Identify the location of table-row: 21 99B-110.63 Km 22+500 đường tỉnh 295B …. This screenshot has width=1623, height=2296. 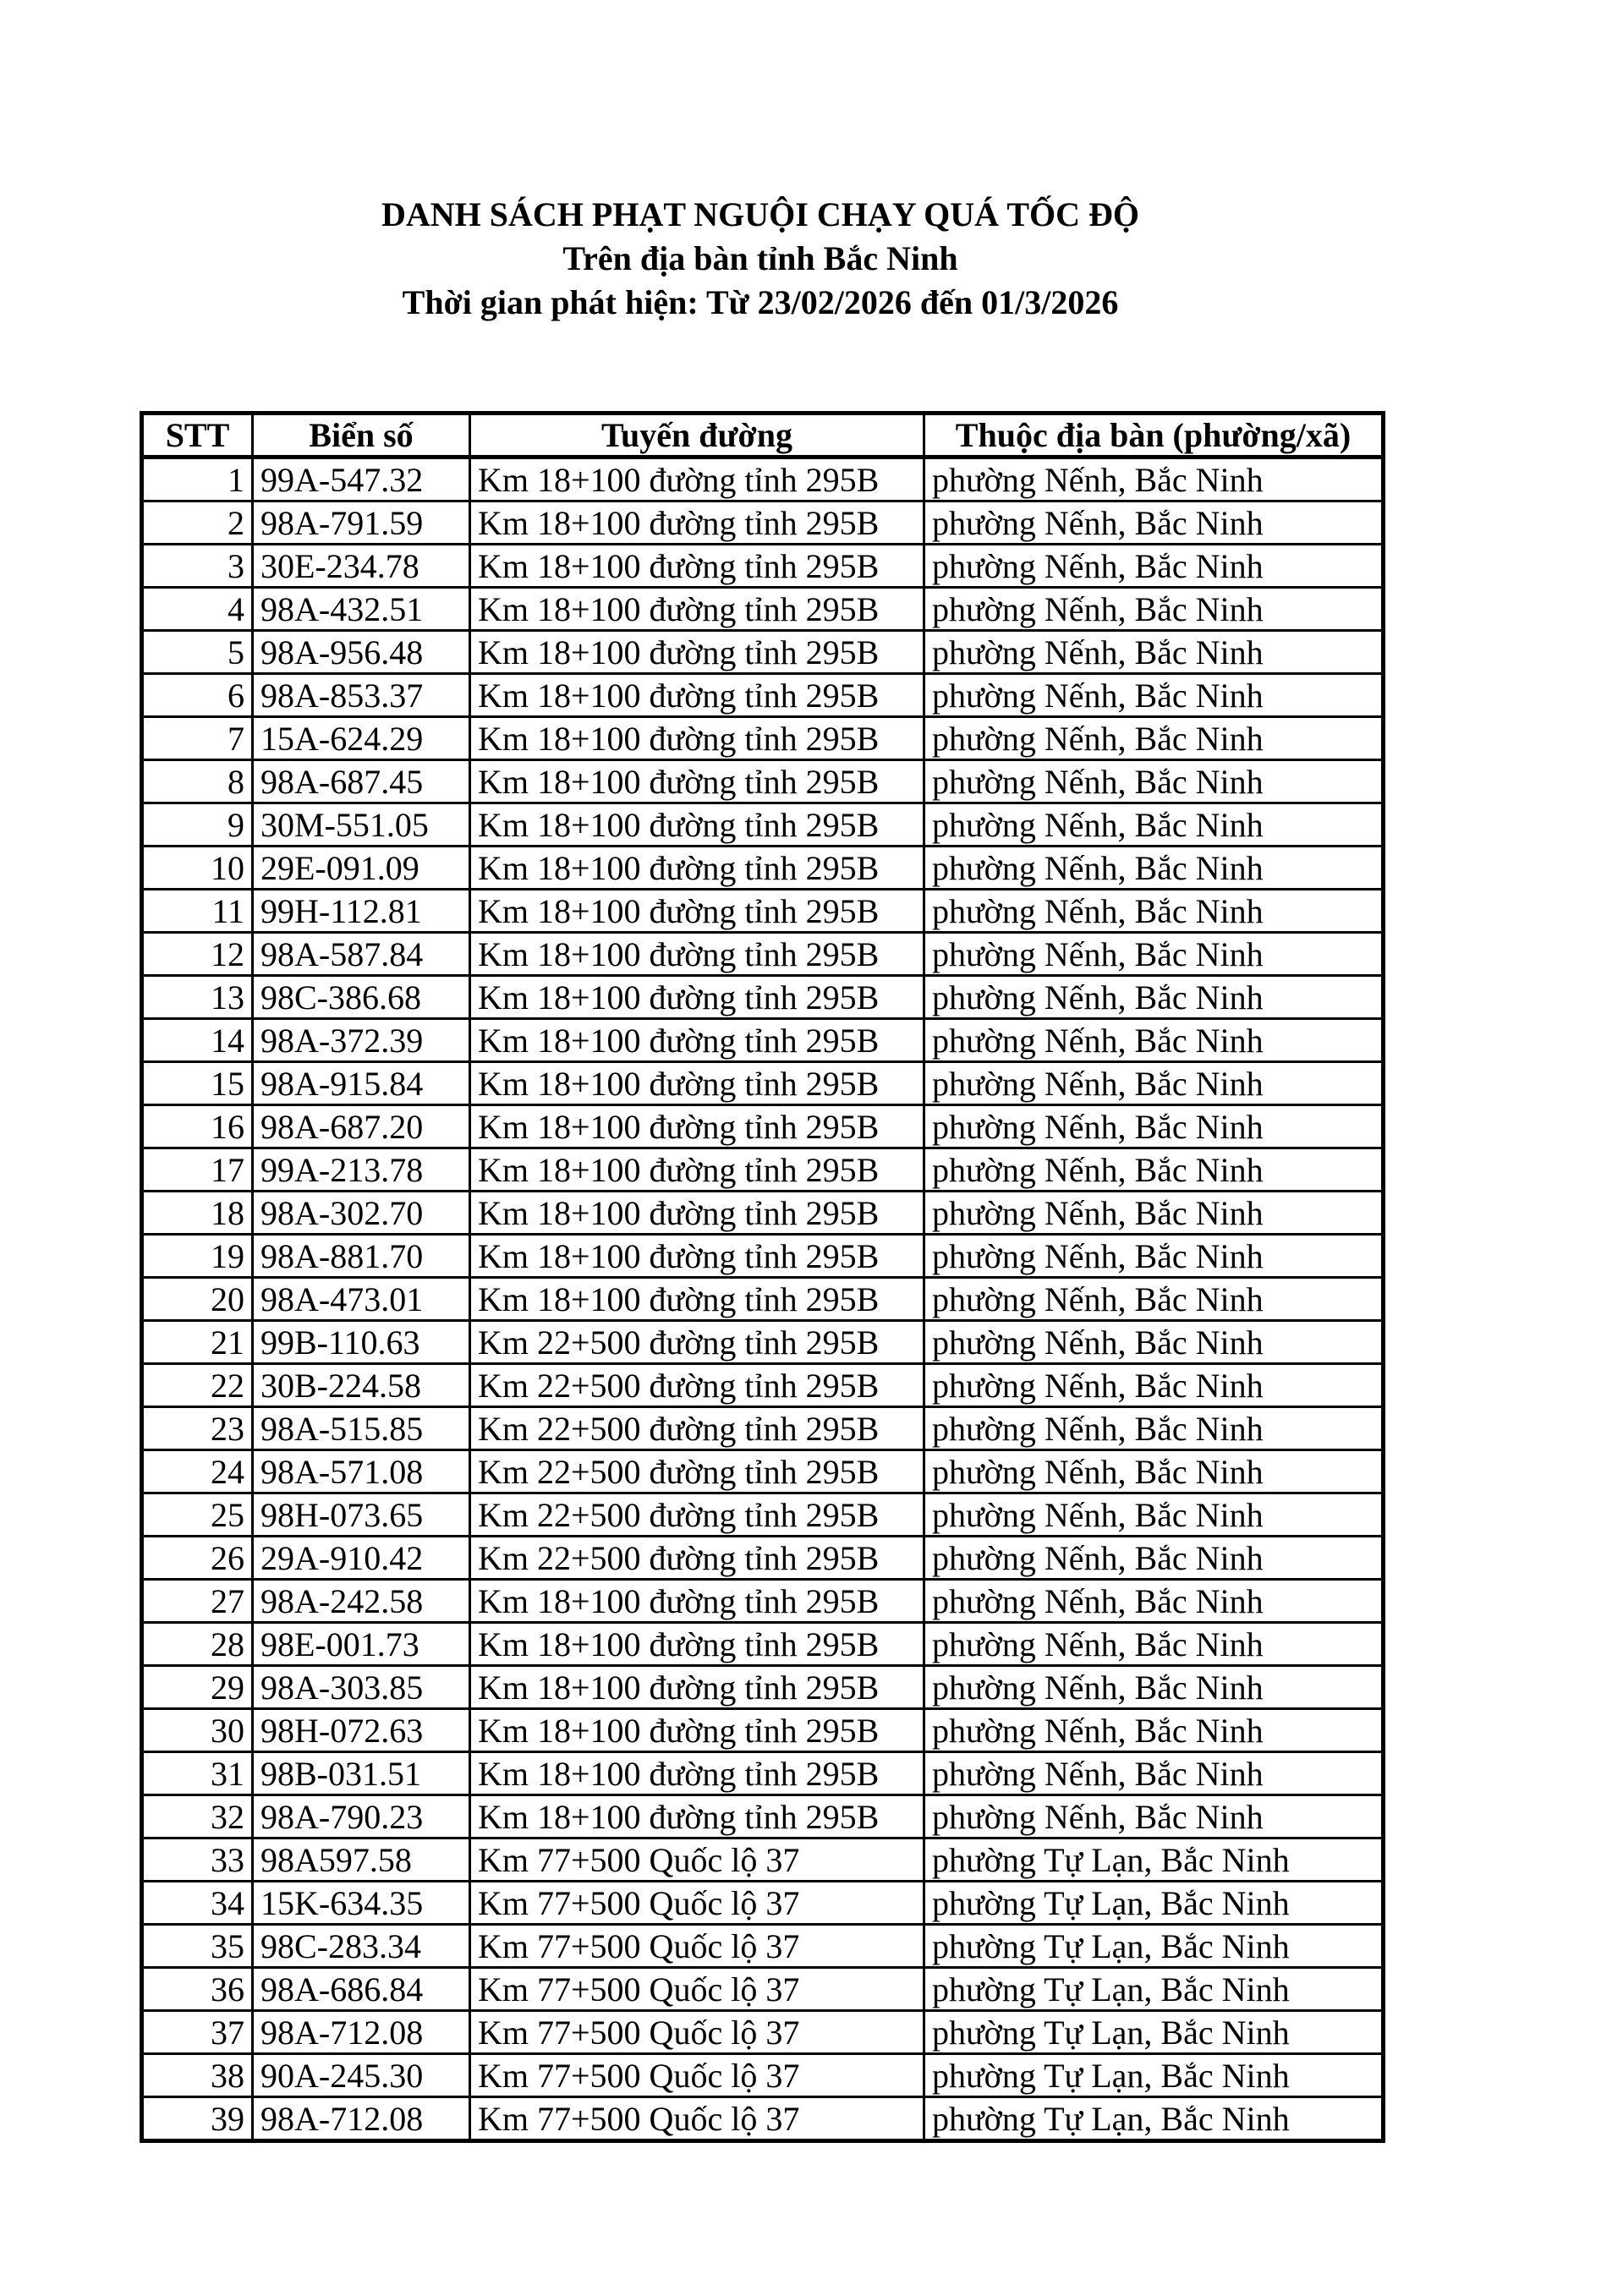
(762, 1342).